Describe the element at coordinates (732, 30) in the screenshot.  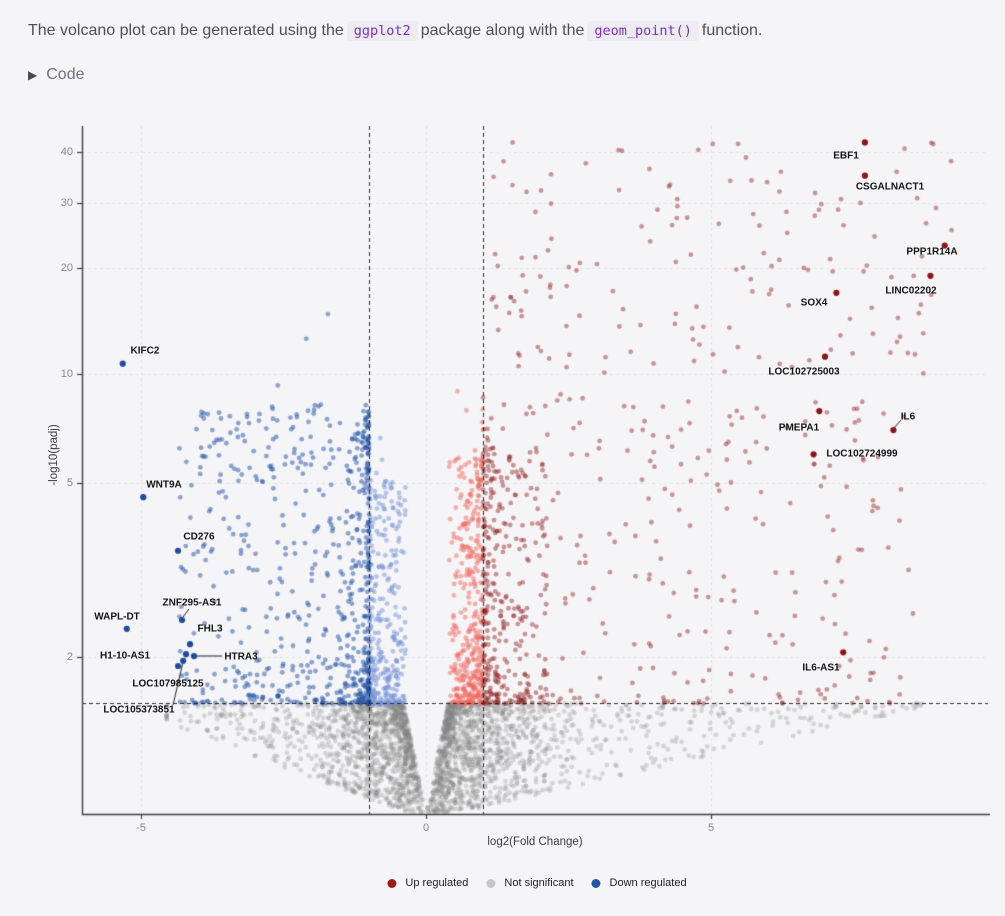
I see `intro-text-after: function.` at that location.